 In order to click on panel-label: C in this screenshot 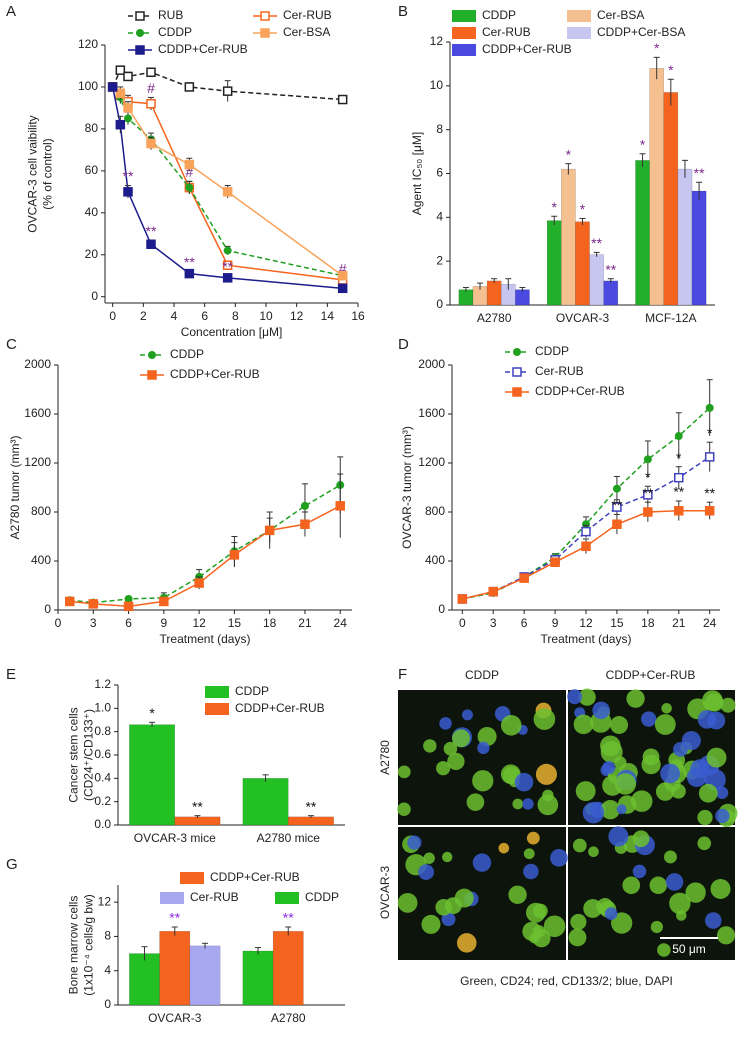, I will do `click(11, 344)`.